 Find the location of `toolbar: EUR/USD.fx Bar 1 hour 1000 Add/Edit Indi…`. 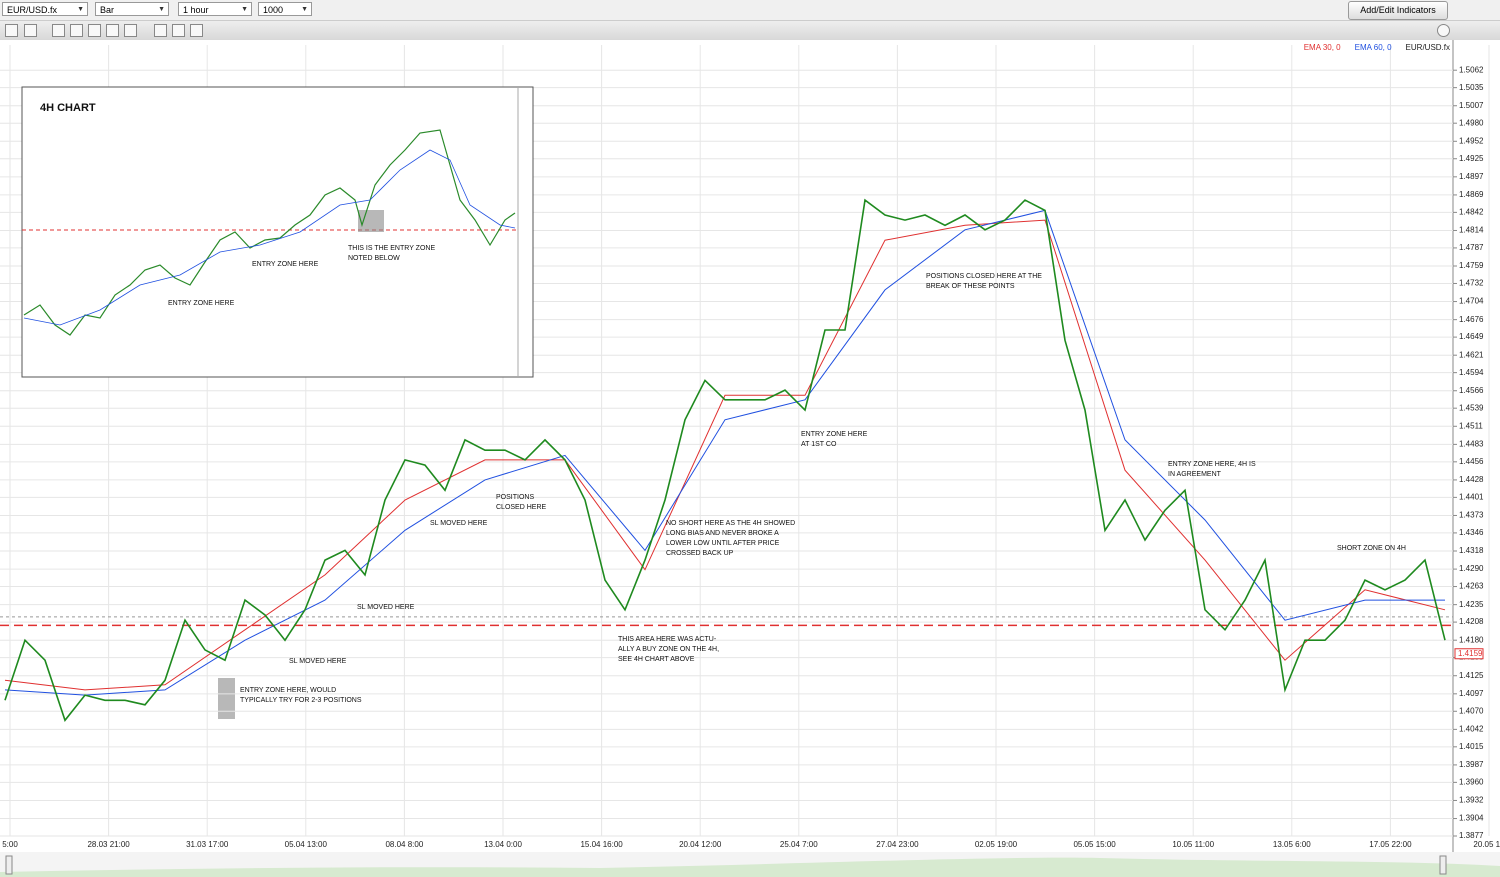

toolbar: EUR/USD.fx Bar 1 hour 1000 Add/Edit Indi… is located at coordinates (750, 10).